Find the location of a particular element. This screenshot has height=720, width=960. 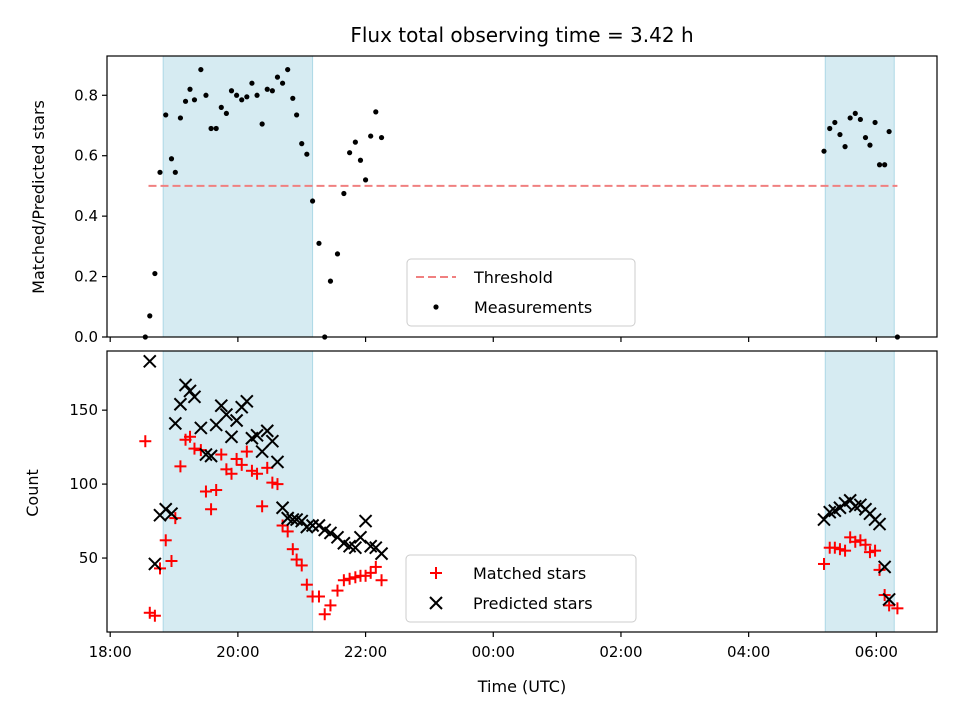

x-tick-label: 18:00 is located at coordinates (110, 652).